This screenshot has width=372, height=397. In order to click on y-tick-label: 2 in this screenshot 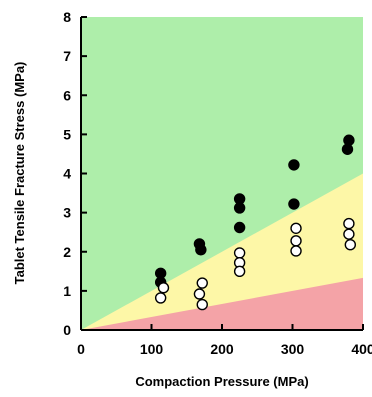, I will do `click(67, 252)`.